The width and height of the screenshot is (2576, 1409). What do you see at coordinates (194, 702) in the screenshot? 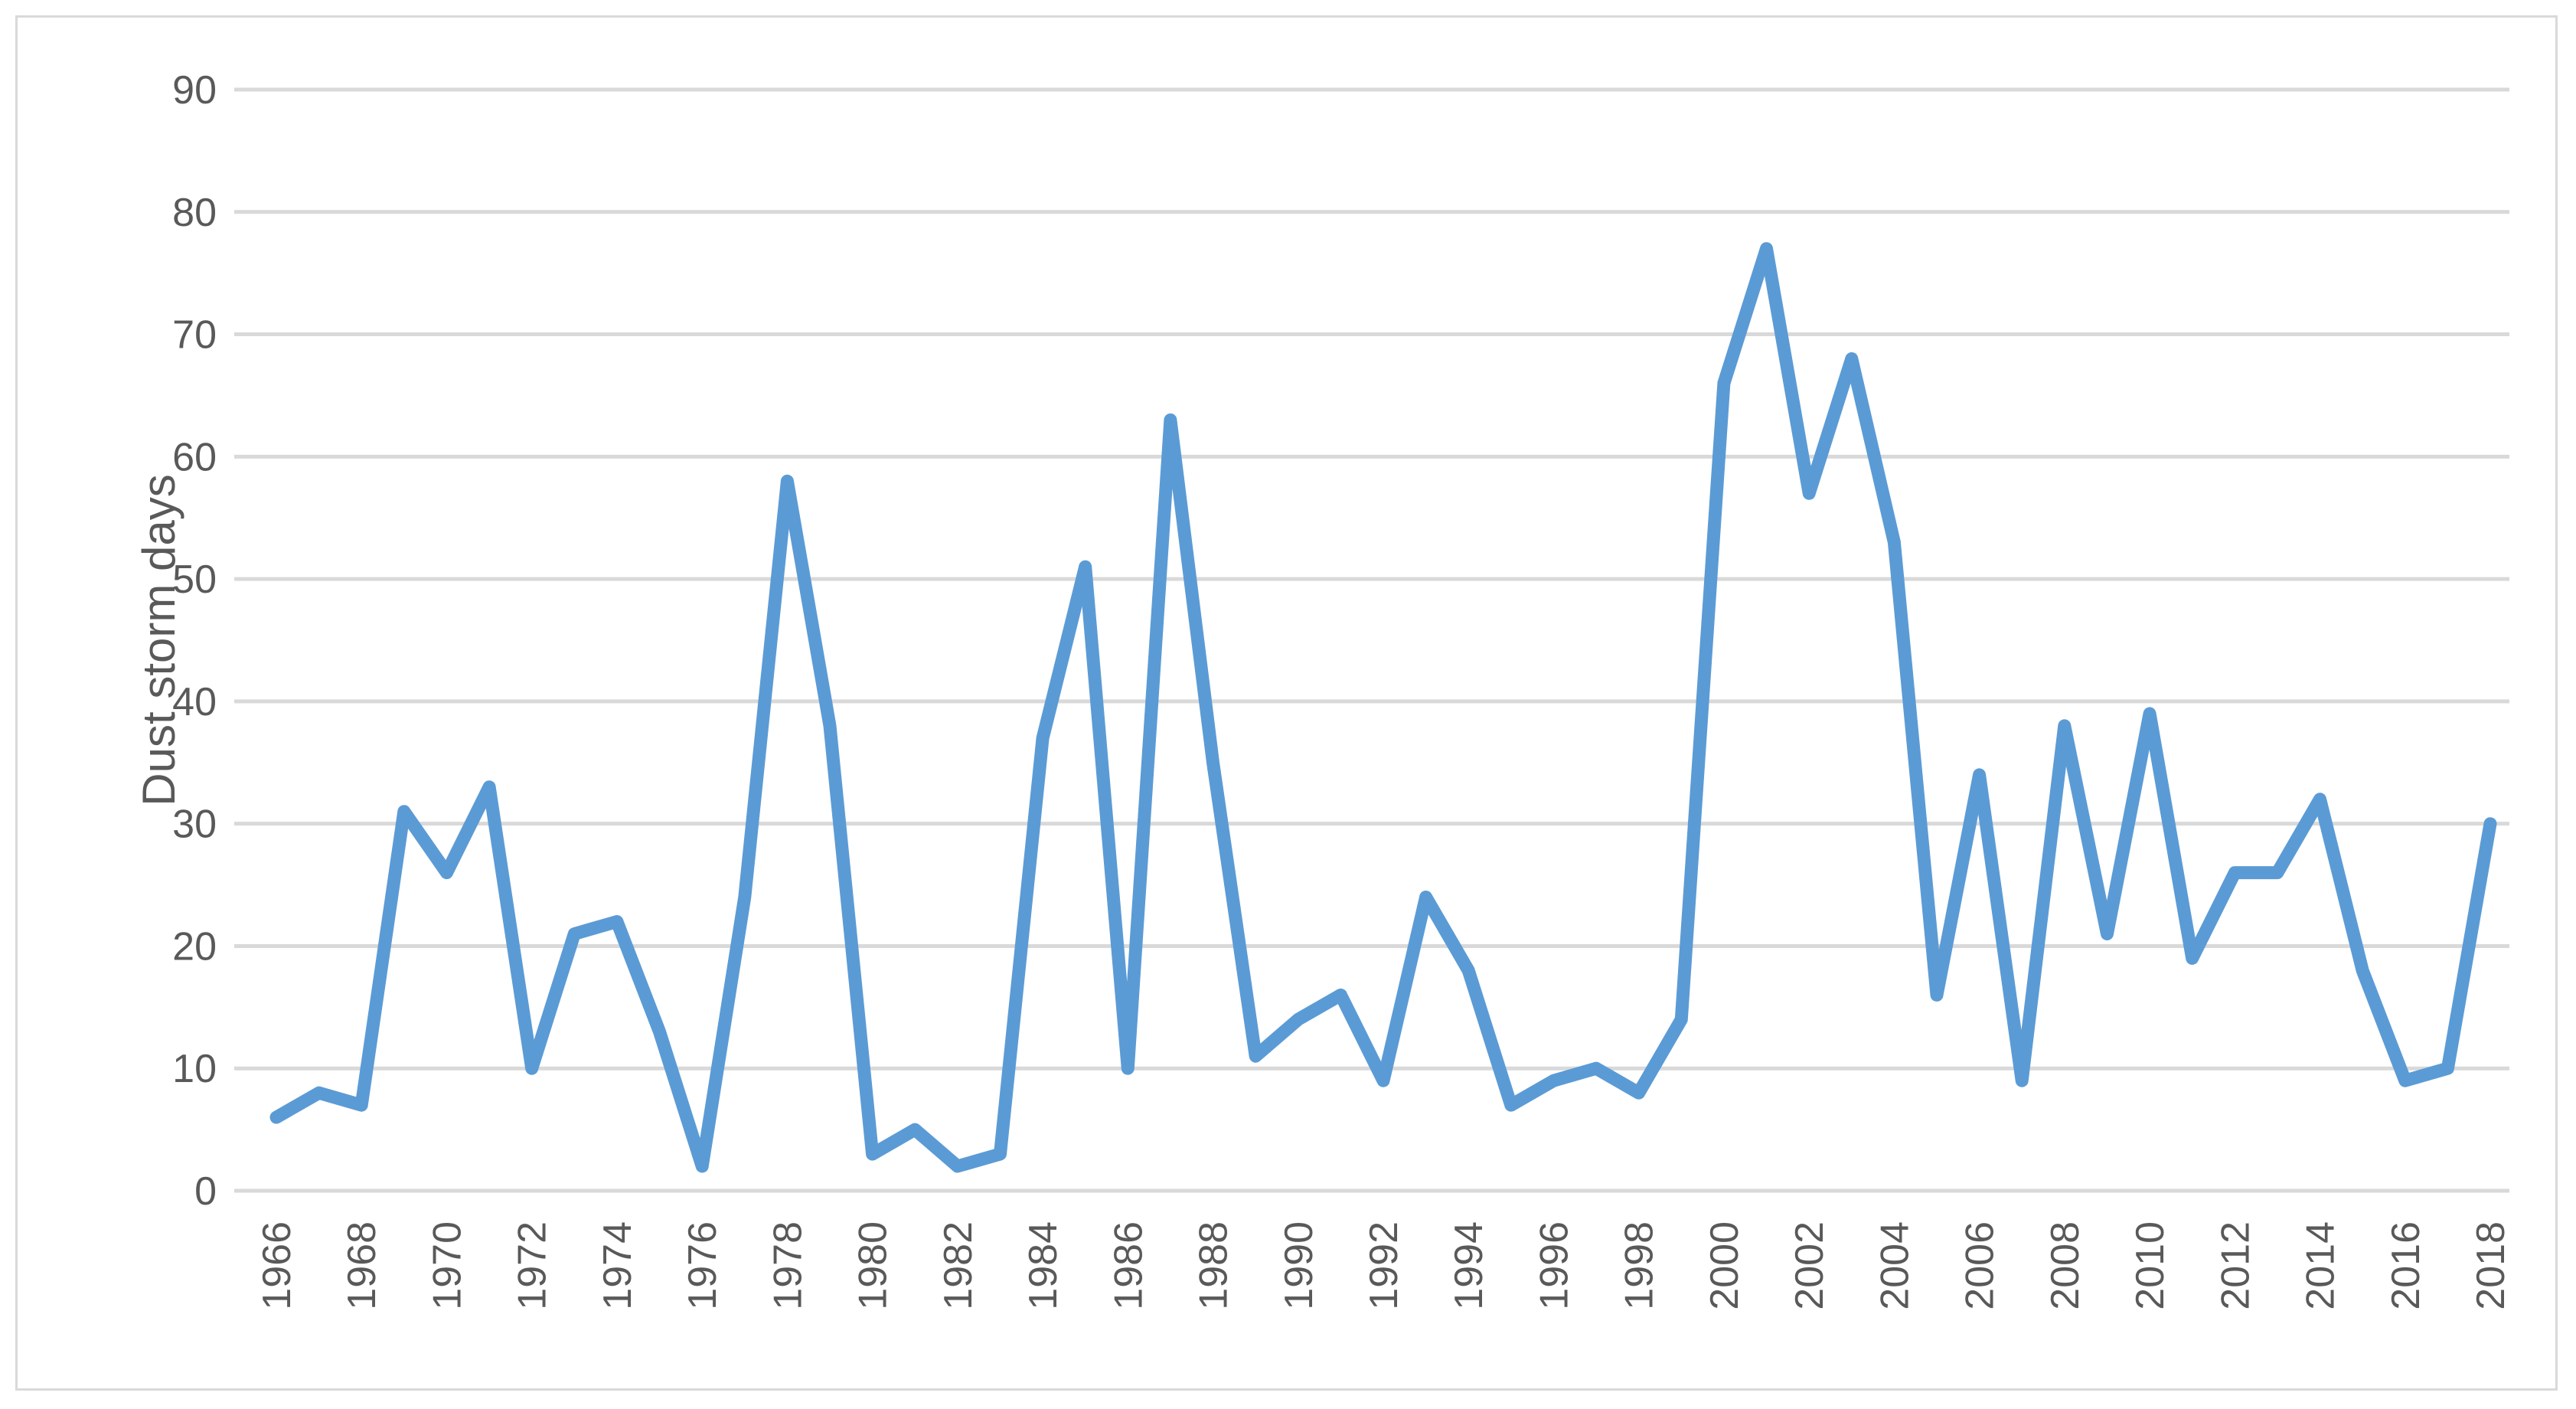
I see `y-tick-label: 40` at bounding box center [194, 702].